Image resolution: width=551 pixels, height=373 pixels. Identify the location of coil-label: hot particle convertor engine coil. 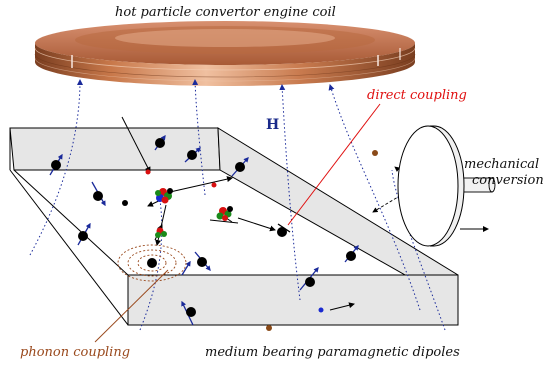
(225, 12).